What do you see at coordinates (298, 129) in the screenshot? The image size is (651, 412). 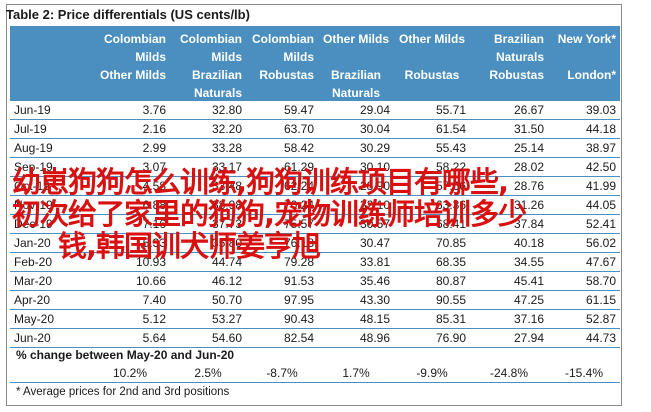 I see `table-cell: 63.70` at bounding box center [298, 129].